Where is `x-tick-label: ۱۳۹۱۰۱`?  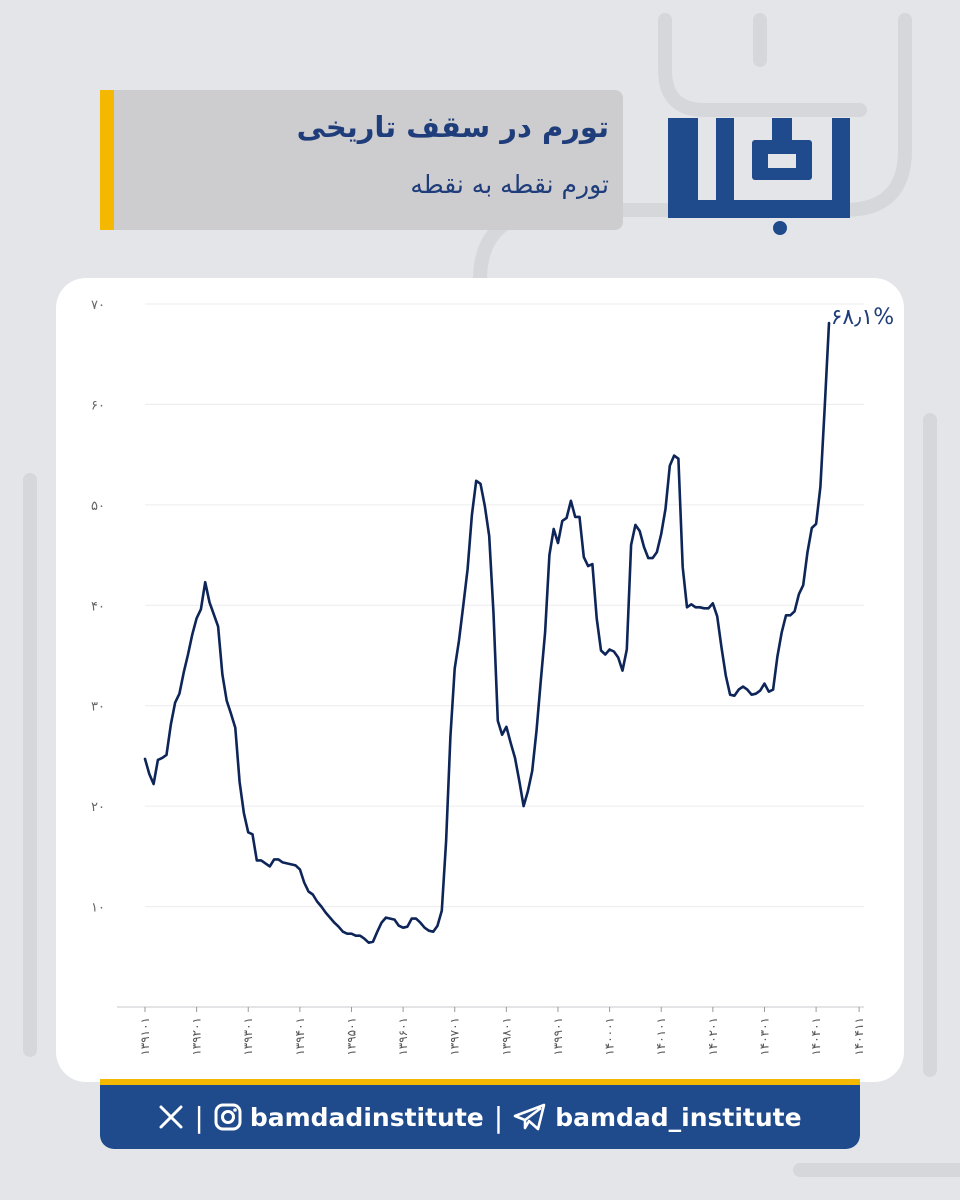
x-tick-label: ۱۳۹۱۰۱ is located at coordinates (145, 1036).